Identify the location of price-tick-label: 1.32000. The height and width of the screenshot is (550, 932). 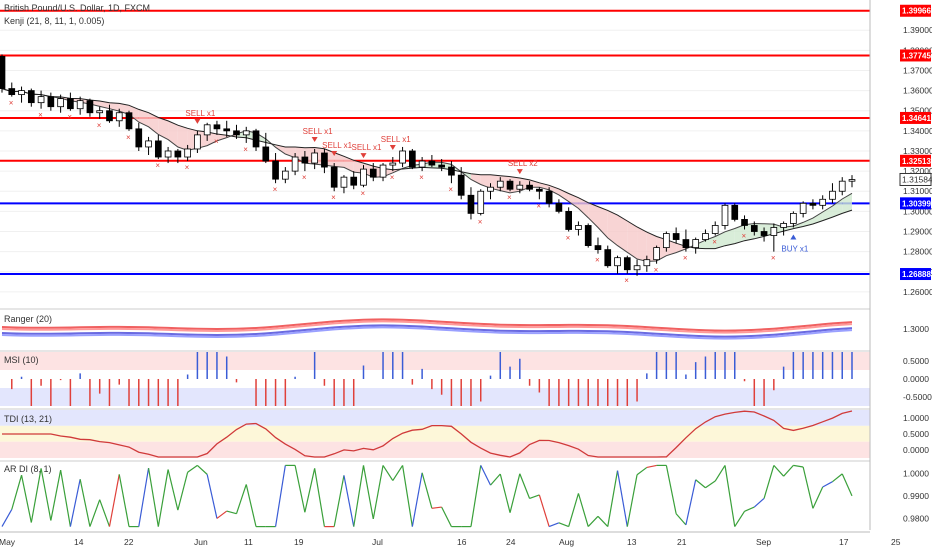
(917, 171).